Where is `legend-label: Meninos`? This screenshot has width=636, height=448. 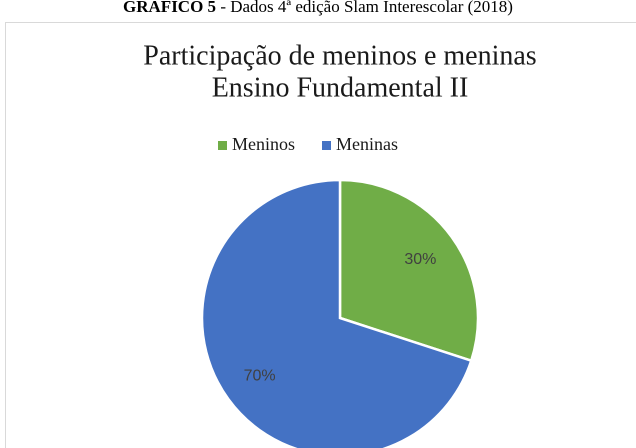 legend-label: Meninos is located at coordinates (263, 144).